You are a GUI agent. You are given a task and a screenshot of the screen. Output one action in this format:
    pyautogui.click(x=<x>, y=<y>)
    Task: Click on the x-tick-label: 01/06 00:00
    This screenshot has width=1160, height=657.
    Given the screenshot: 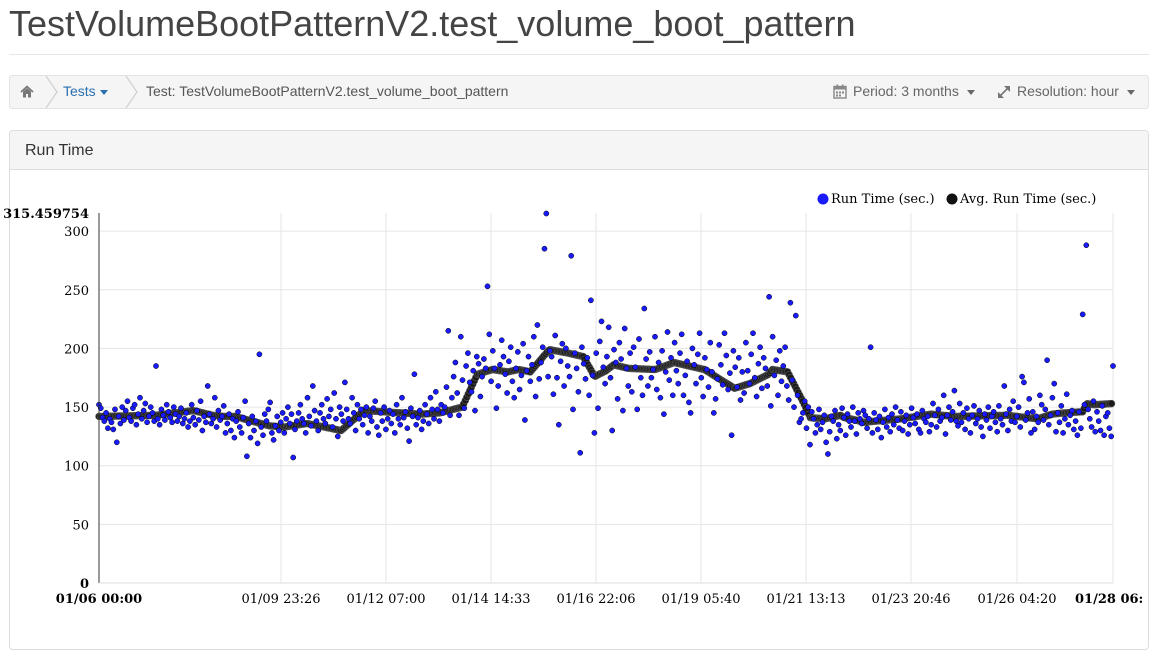 What is the action you would take?
    pyautogui.click(x=99, y=599)
    